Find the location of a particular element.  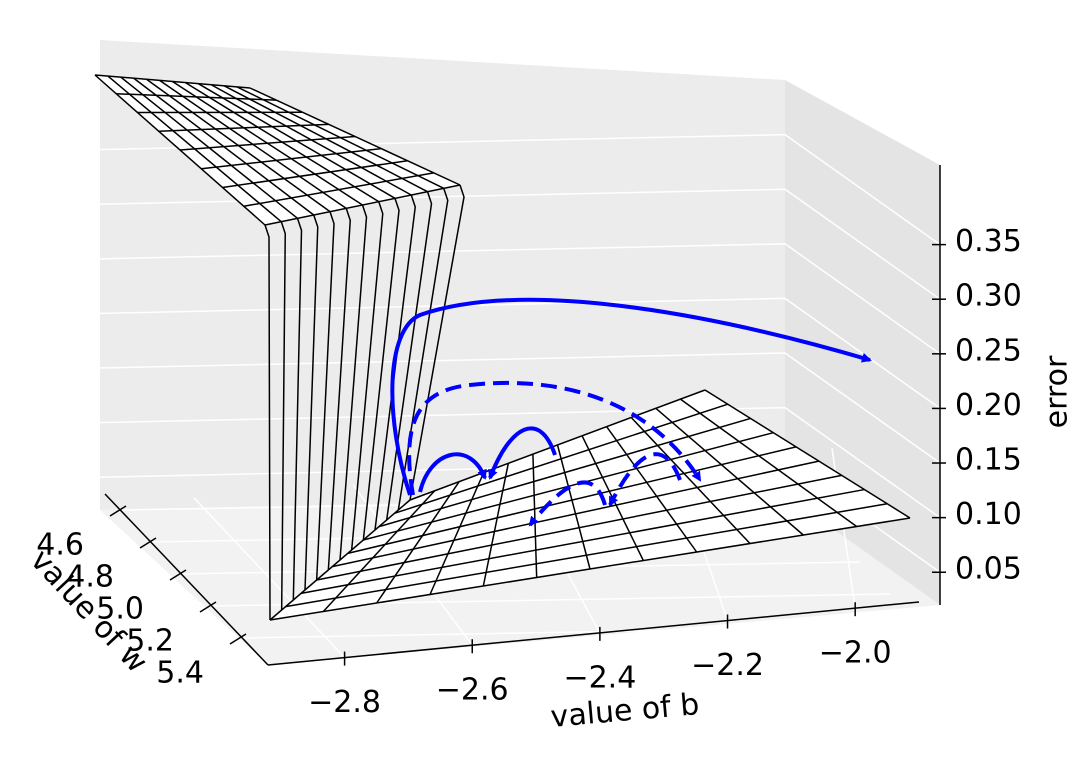

z-axis-label: error is located at coordinates (1057, 391).